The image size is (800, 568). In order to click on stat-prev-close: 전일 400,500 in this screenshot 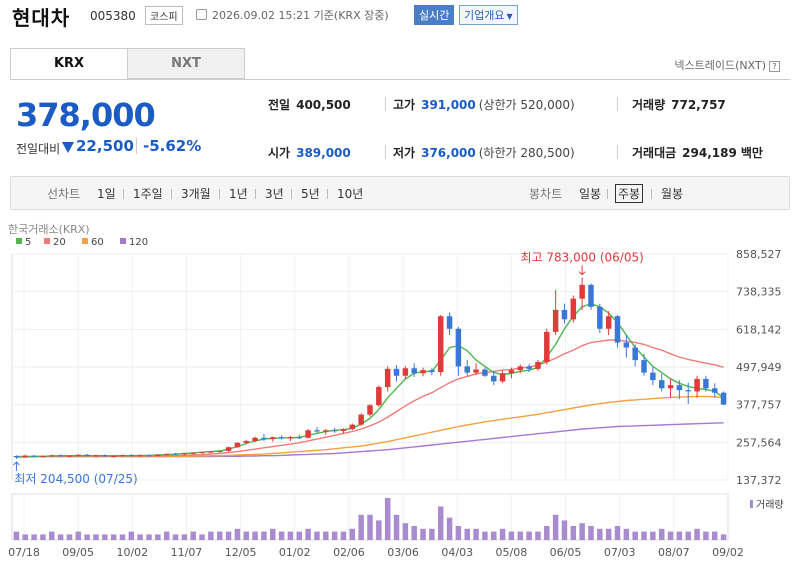, I will do `click(309, 104)`.